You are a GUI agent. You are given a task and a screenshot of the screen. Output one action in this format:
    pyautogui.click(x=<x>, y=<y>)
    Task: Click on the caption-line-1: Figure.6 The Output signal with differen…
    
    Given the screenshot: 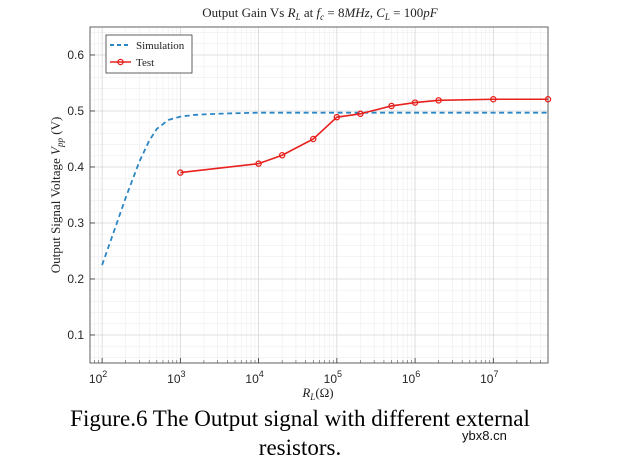 What is the action you would take?
    pyautogui.click(x=300, y=418)
    